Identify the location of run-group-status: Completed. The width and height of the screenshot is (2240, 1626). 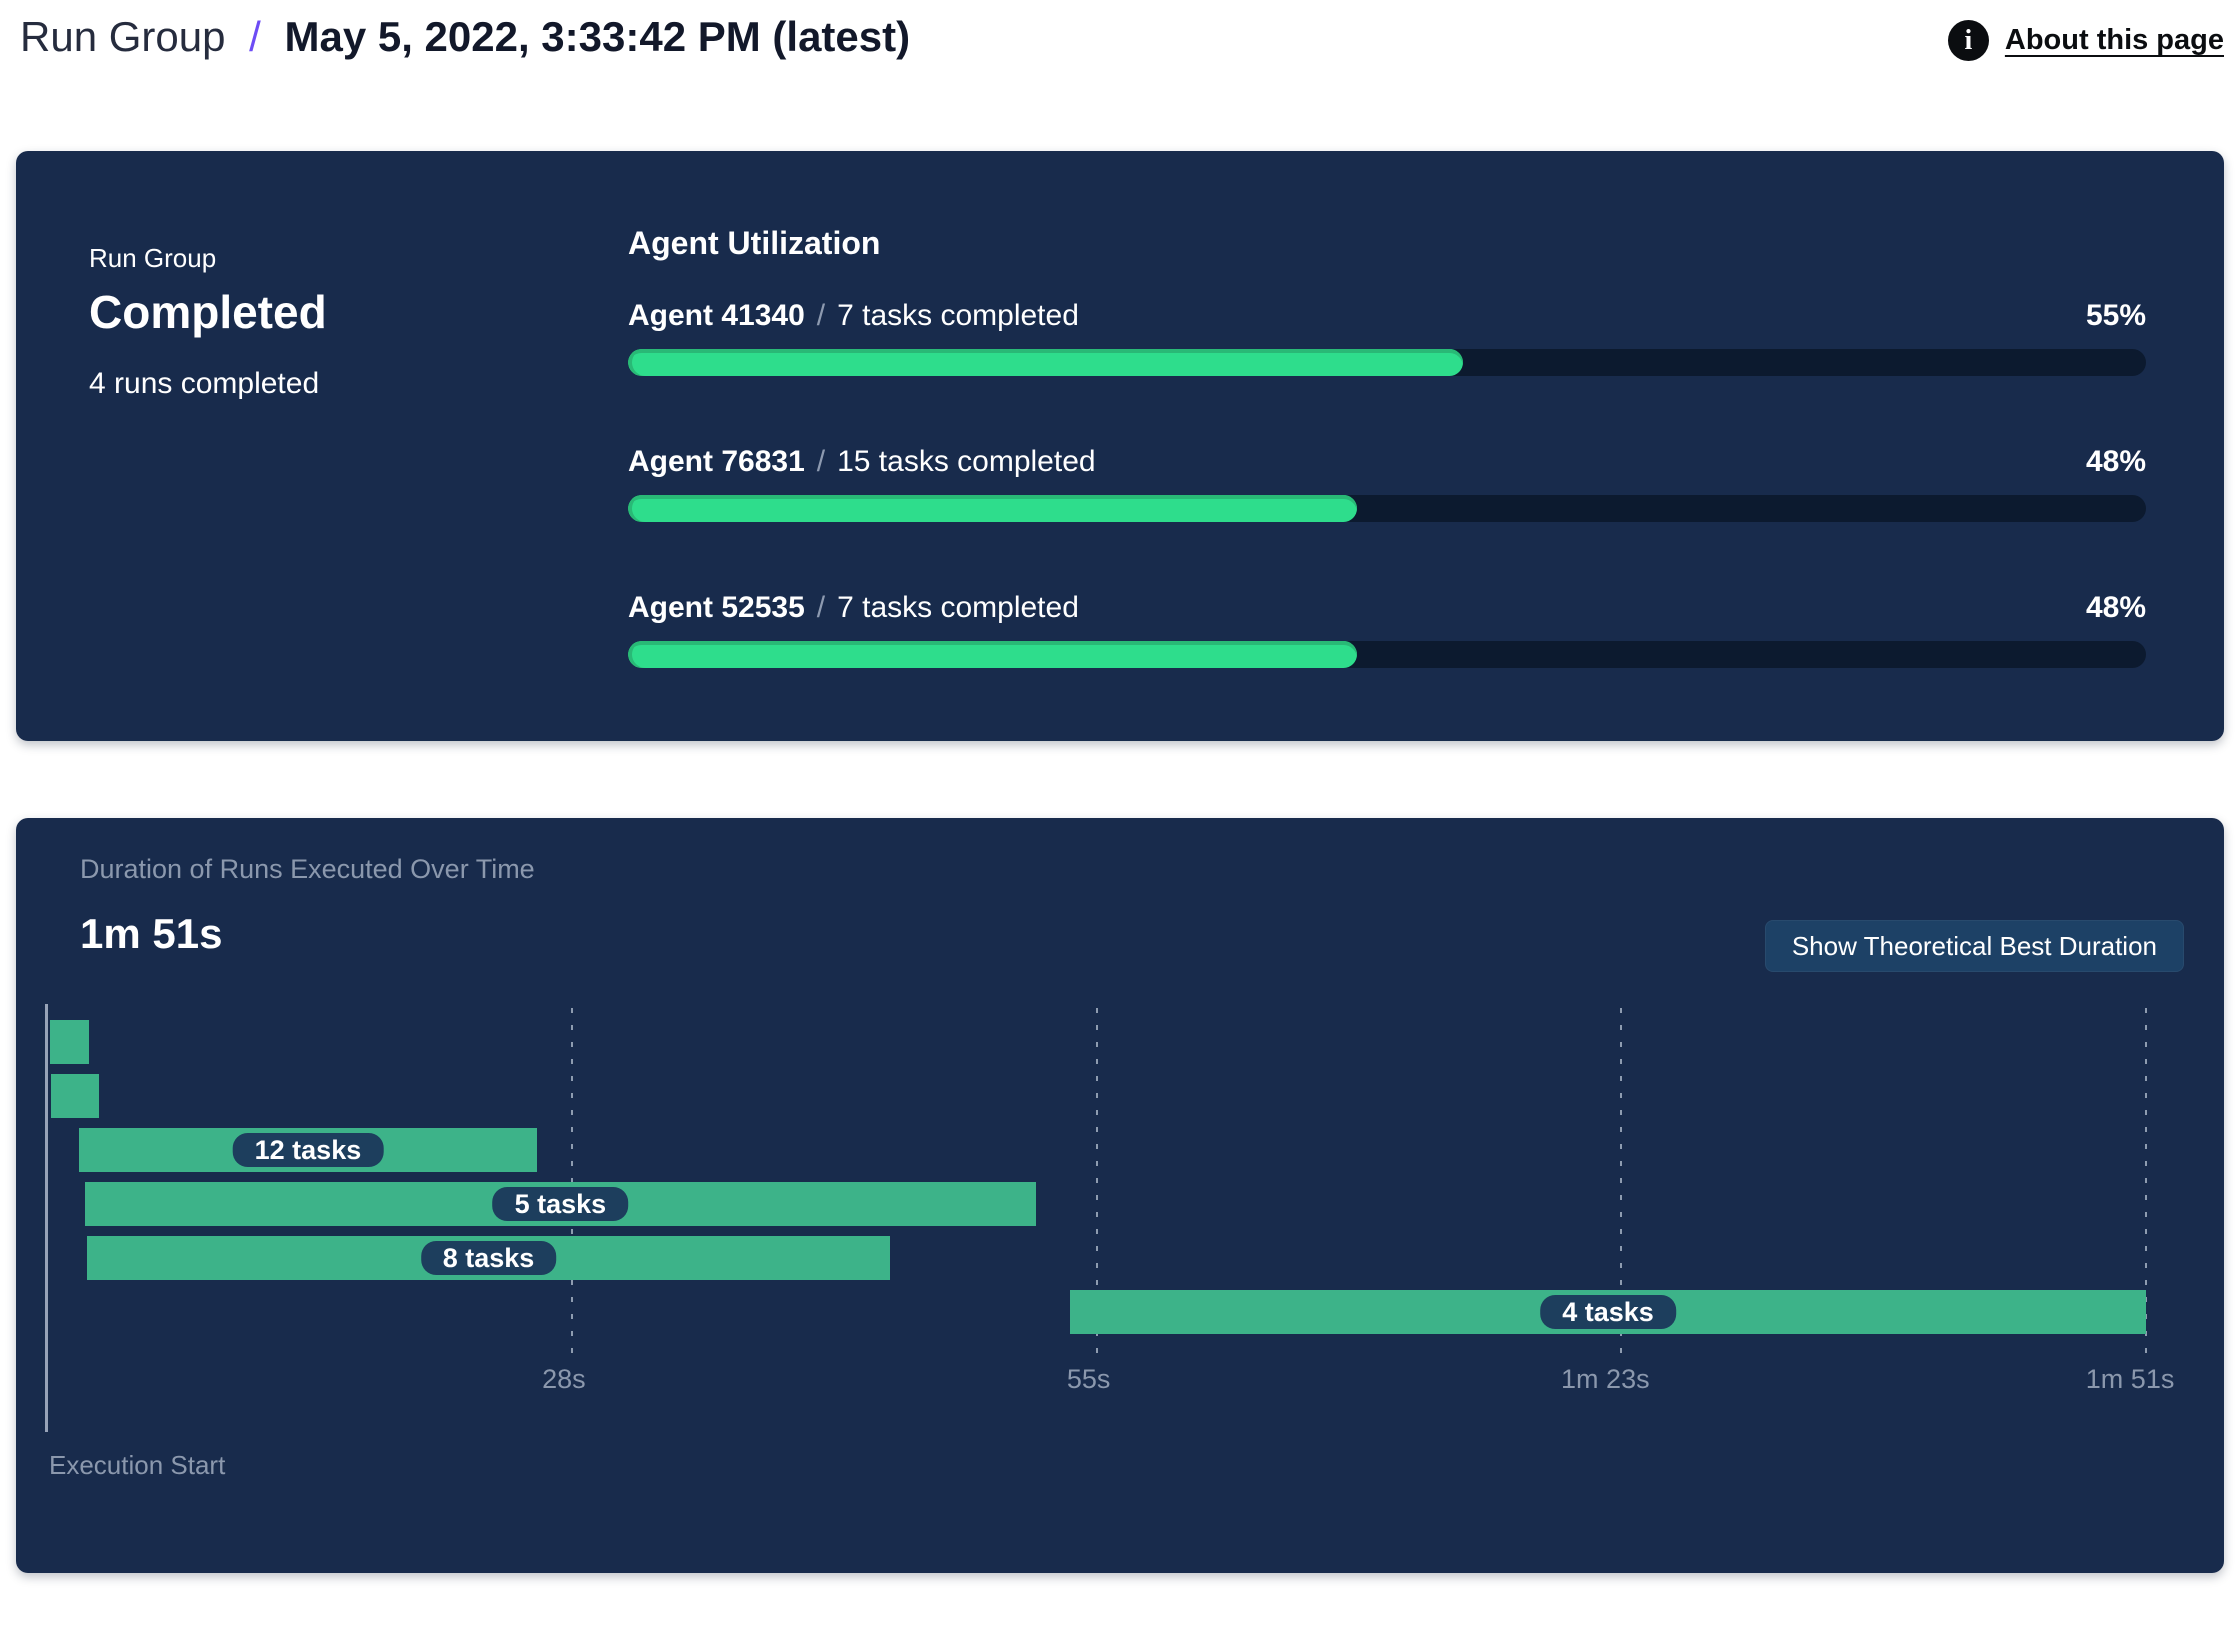
(208, 312).